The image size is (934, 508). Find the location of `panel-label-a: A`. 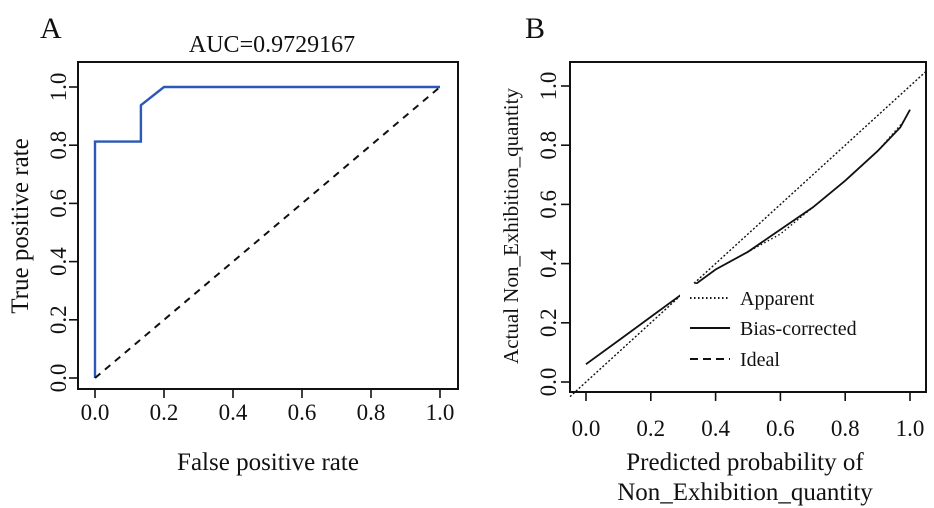

panel-label-a: A is located at coordinates (51, 28).